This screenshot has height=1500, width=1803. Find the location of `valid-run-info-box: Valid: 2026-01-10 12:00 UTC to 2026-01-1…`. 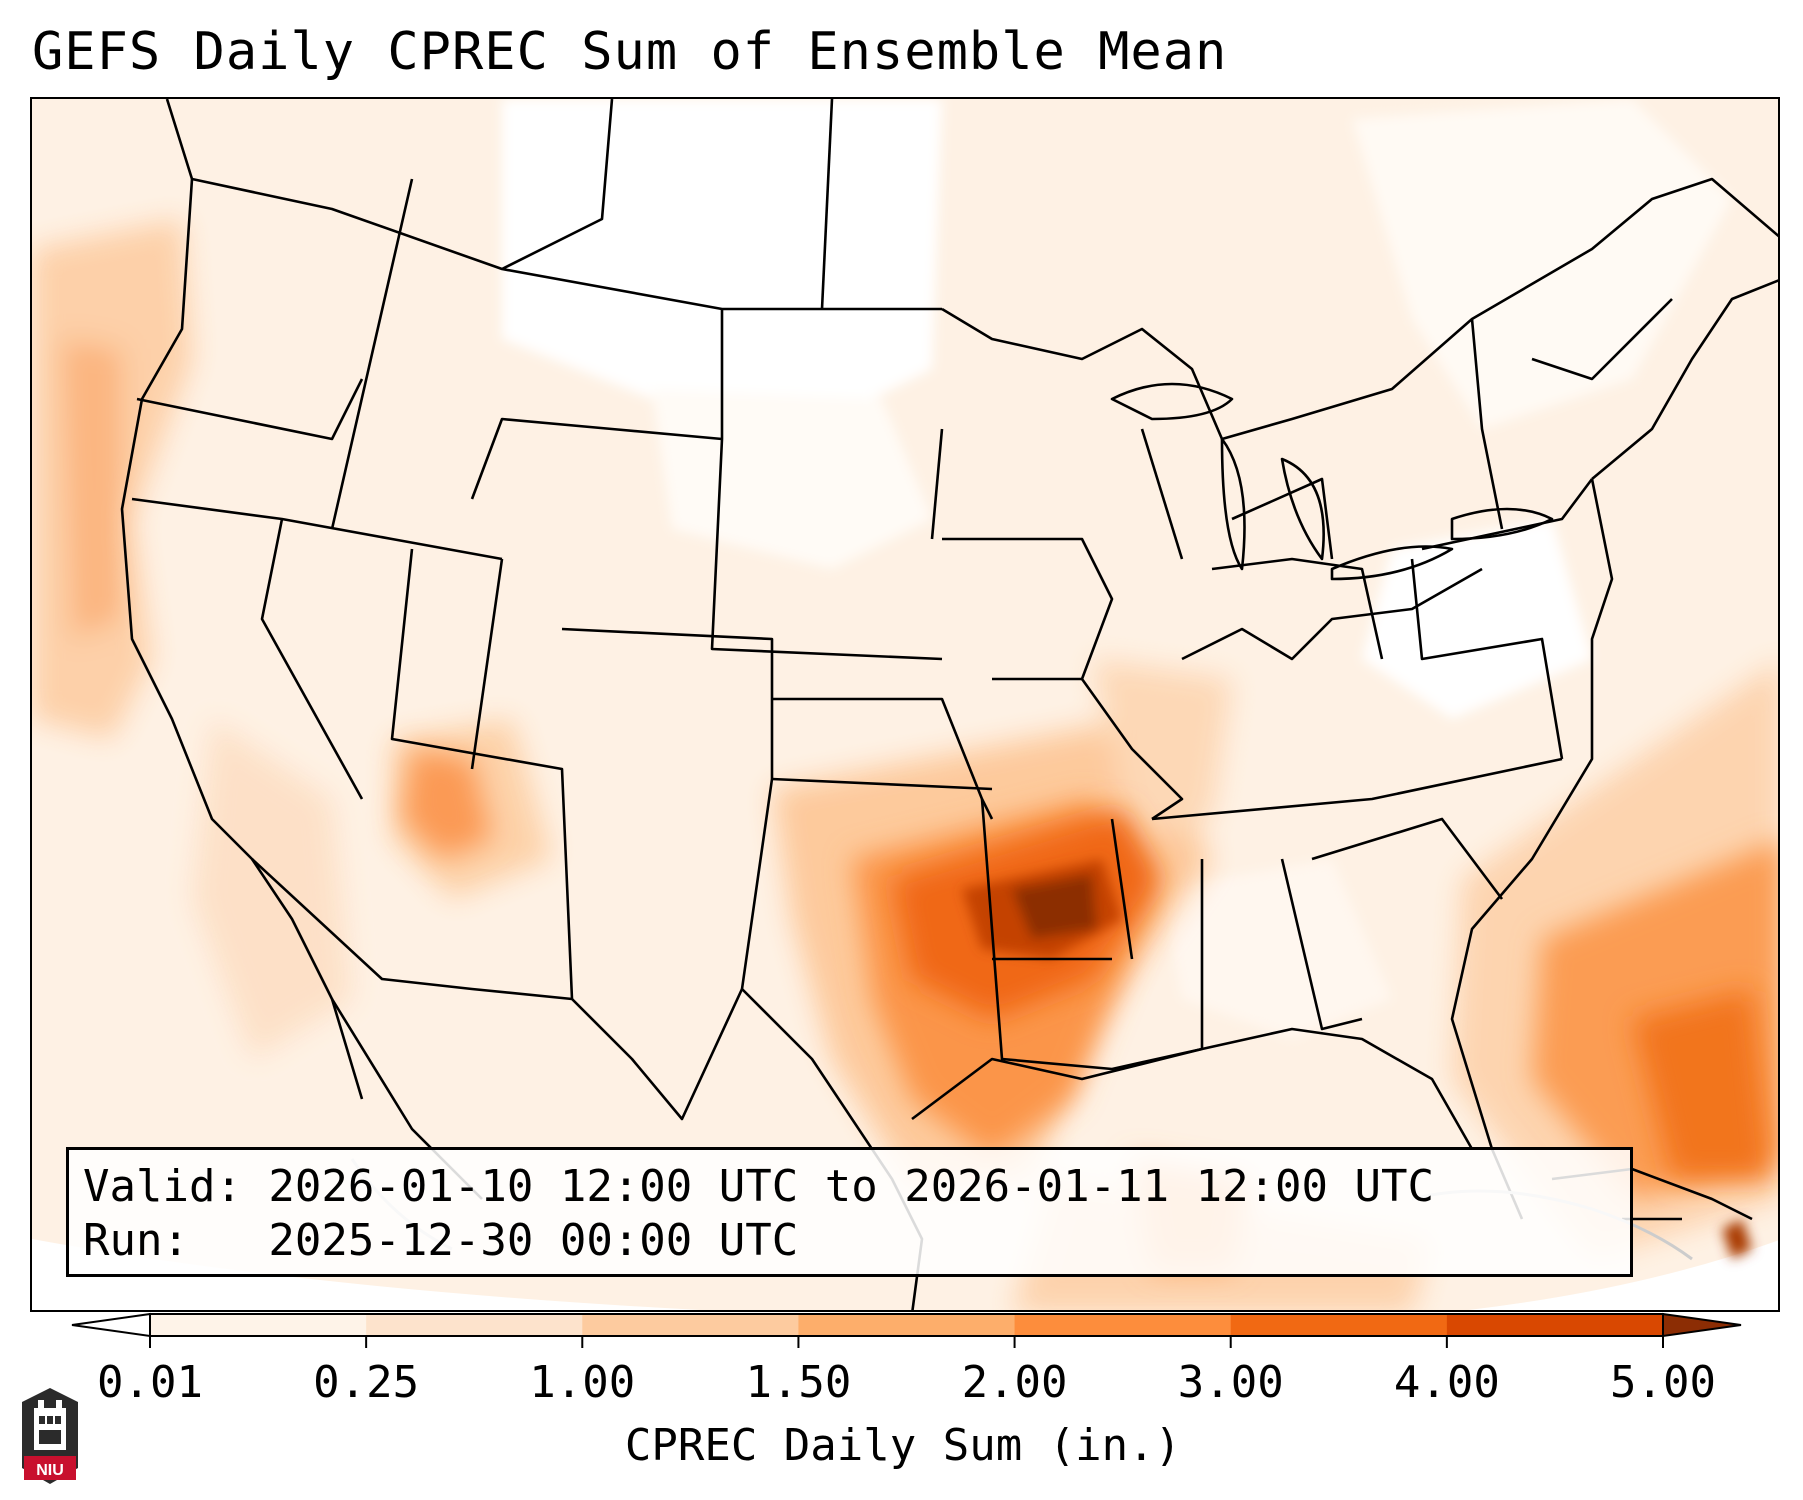

valid-run-info-box: Valid: 2026-01-10 12:00 UTC to 2026-01-1… is located at coordinates (849, 1212).